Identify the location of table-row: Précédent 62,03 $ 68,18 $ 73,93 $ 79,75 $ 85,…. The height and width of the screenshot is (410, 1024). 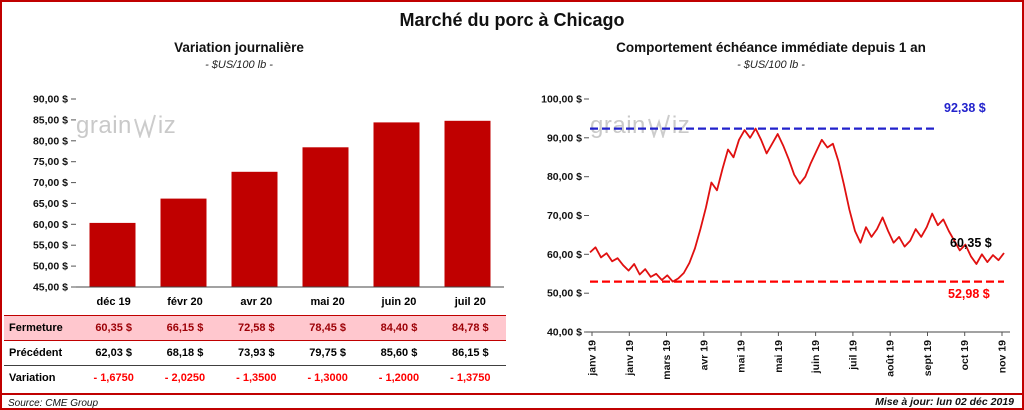
(255, 352).